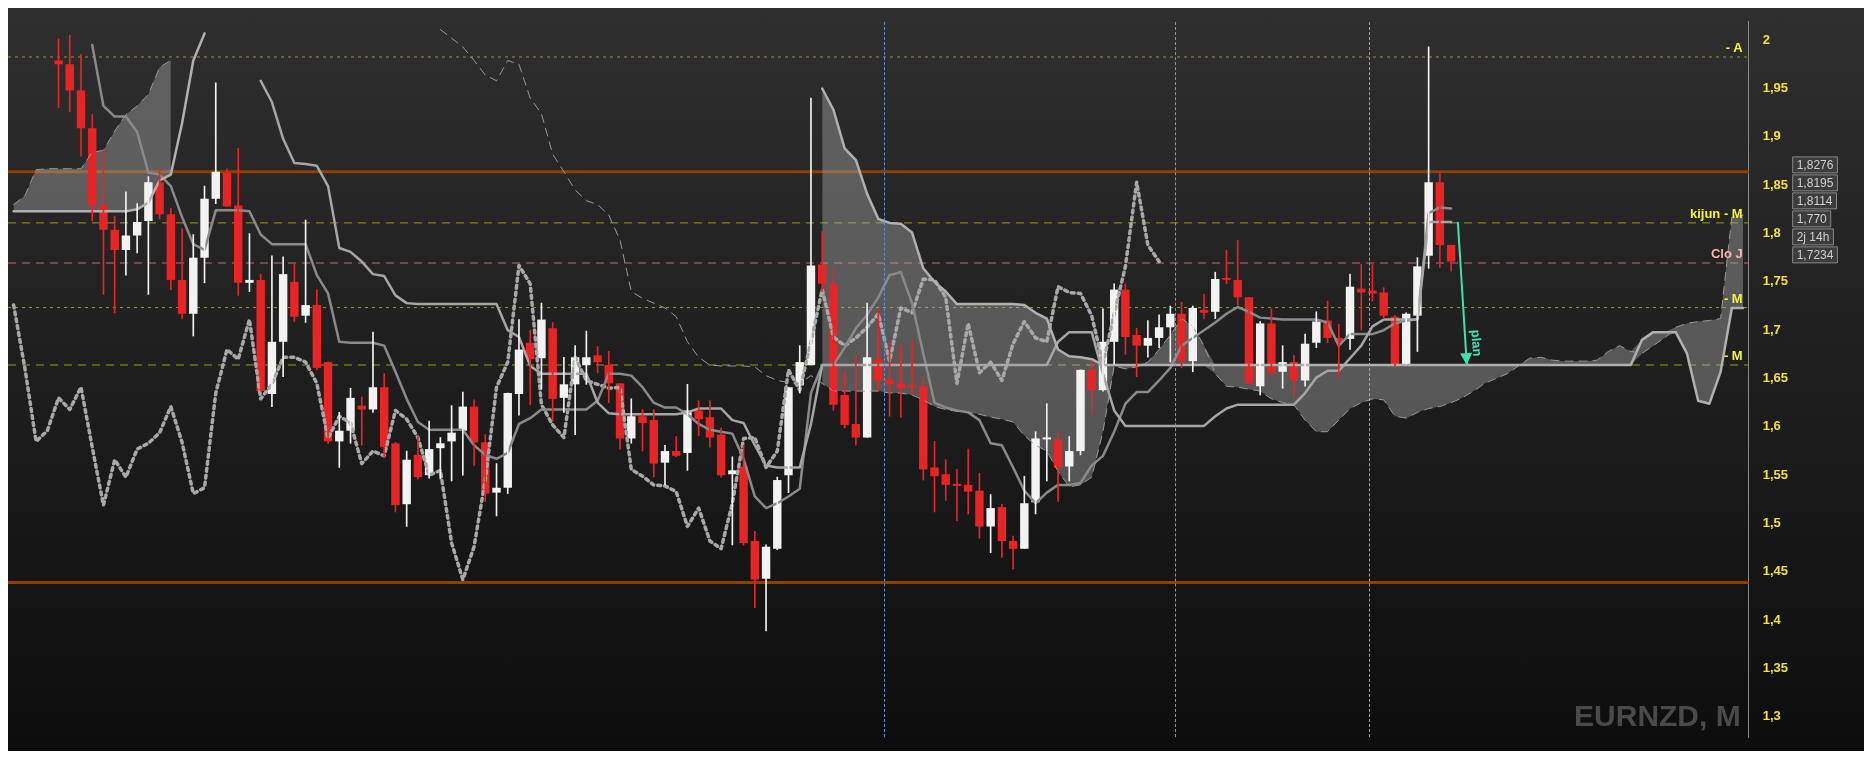 Image resolution: width=1872 pixels, height=759 pixels. I want to click on annotation: plan, so click(1477, 343).